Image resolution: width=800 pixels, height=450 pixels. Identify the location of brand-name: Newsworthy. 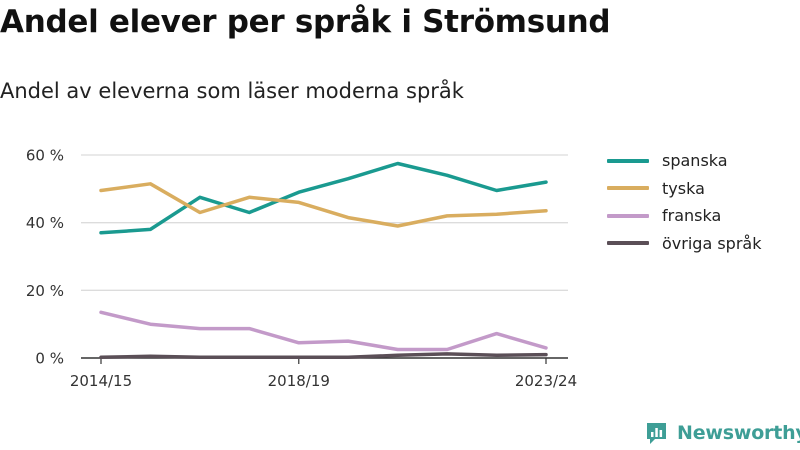
(738, 432).